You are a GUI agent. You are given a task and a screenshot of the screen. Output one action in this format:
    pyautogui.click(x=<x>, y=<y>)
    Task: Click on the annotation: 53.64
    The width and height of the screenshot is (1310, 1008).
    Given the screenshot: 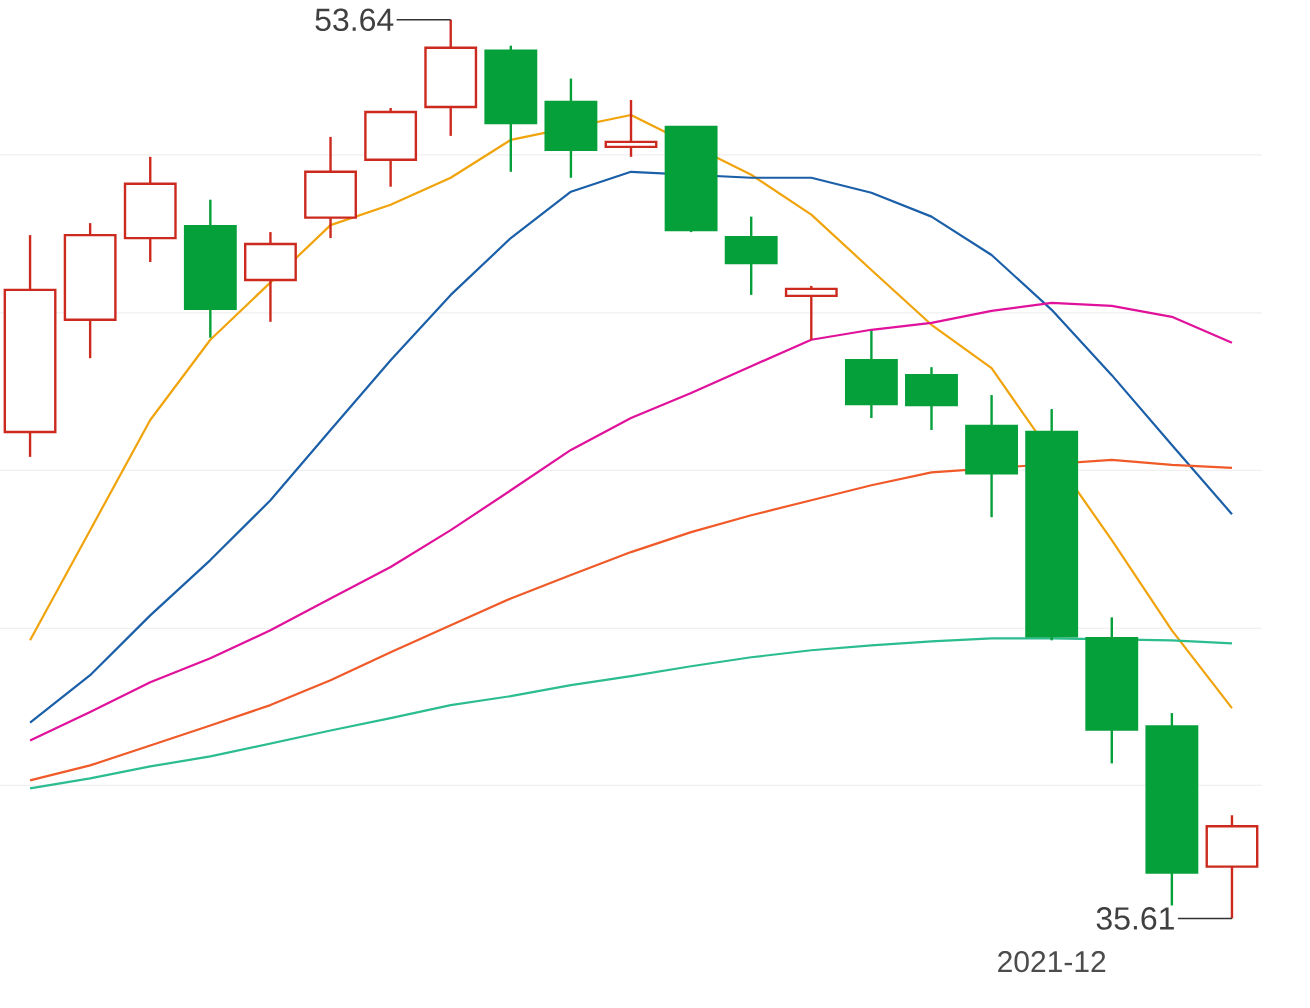 What is the action you would take?
    pyautogui.click(x=354, y=20)
    